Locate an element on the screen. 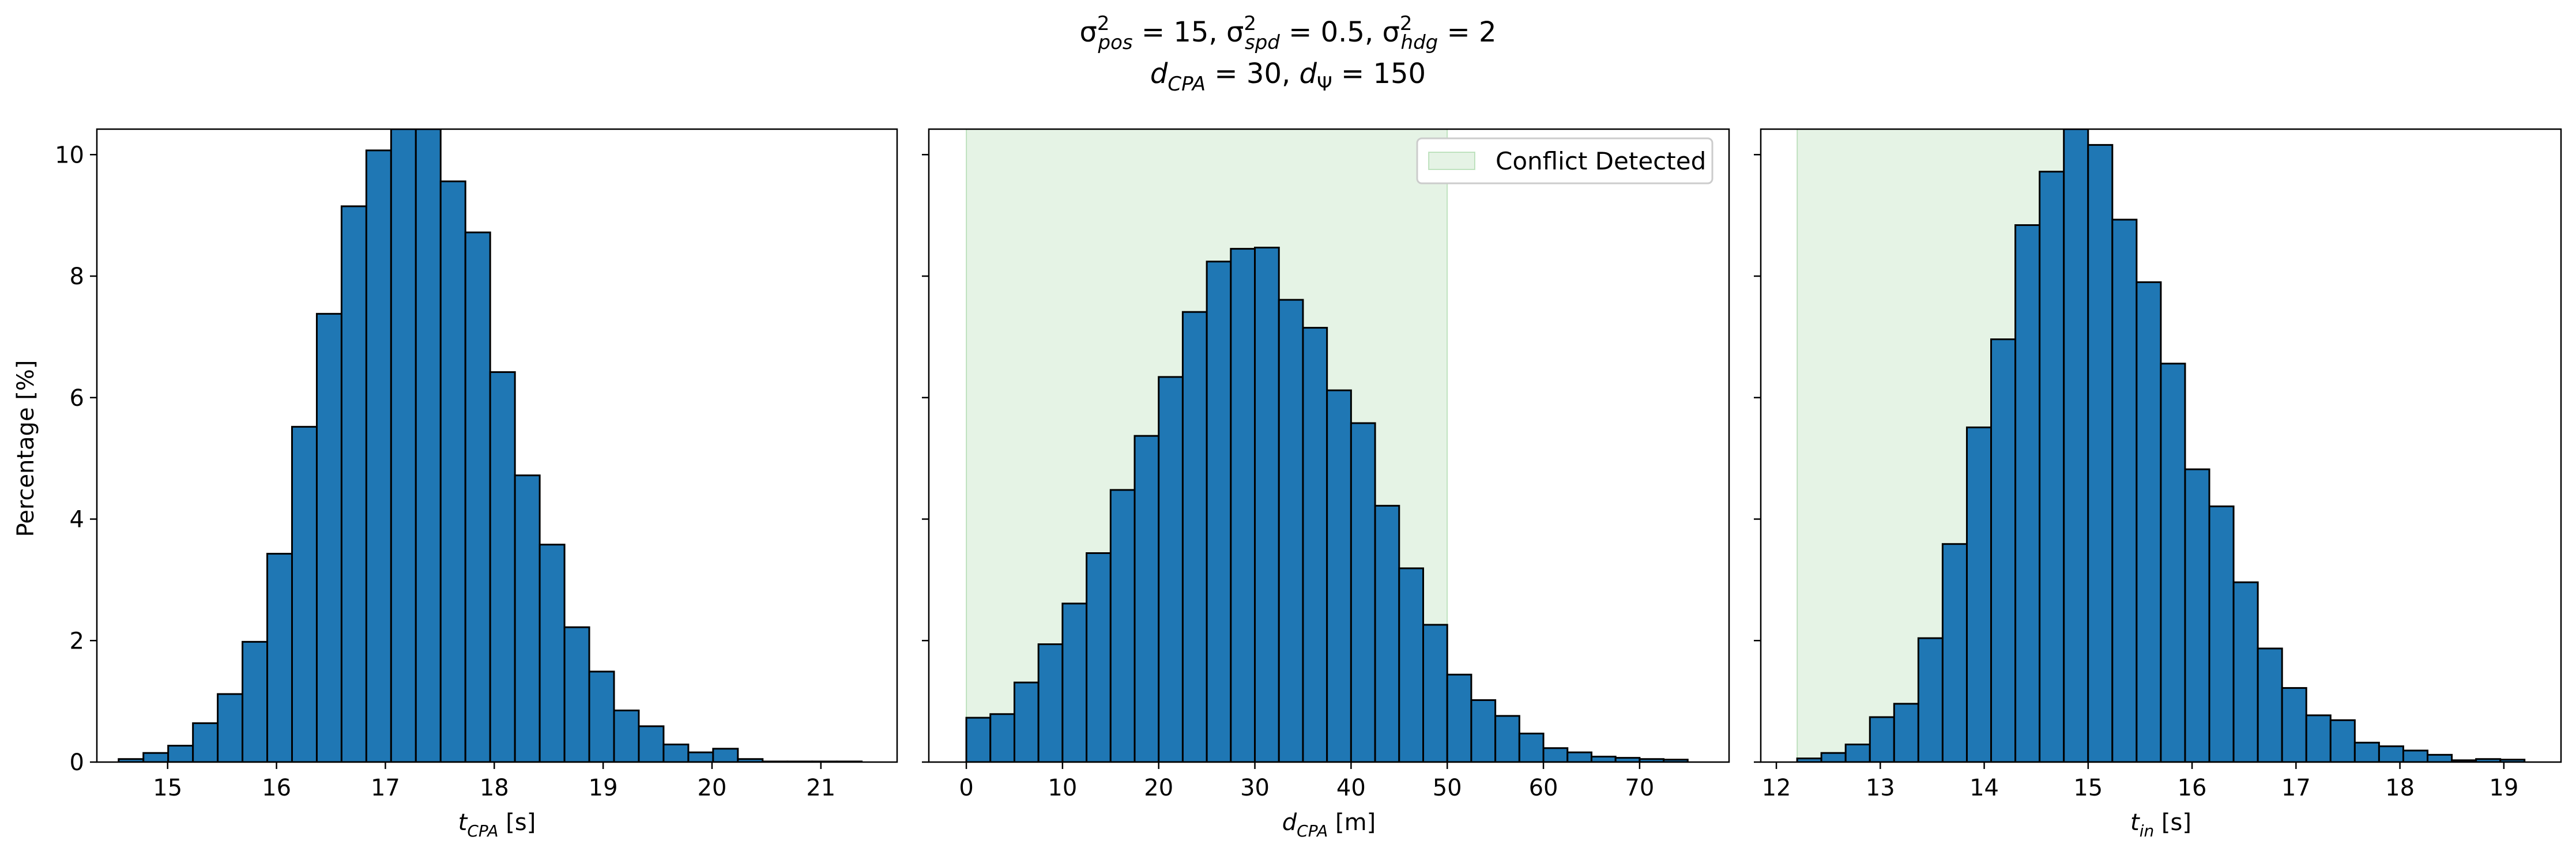 The height and width of the screenshot is (852, 2576). legend-swatch is located at coordinates (1451, 161).